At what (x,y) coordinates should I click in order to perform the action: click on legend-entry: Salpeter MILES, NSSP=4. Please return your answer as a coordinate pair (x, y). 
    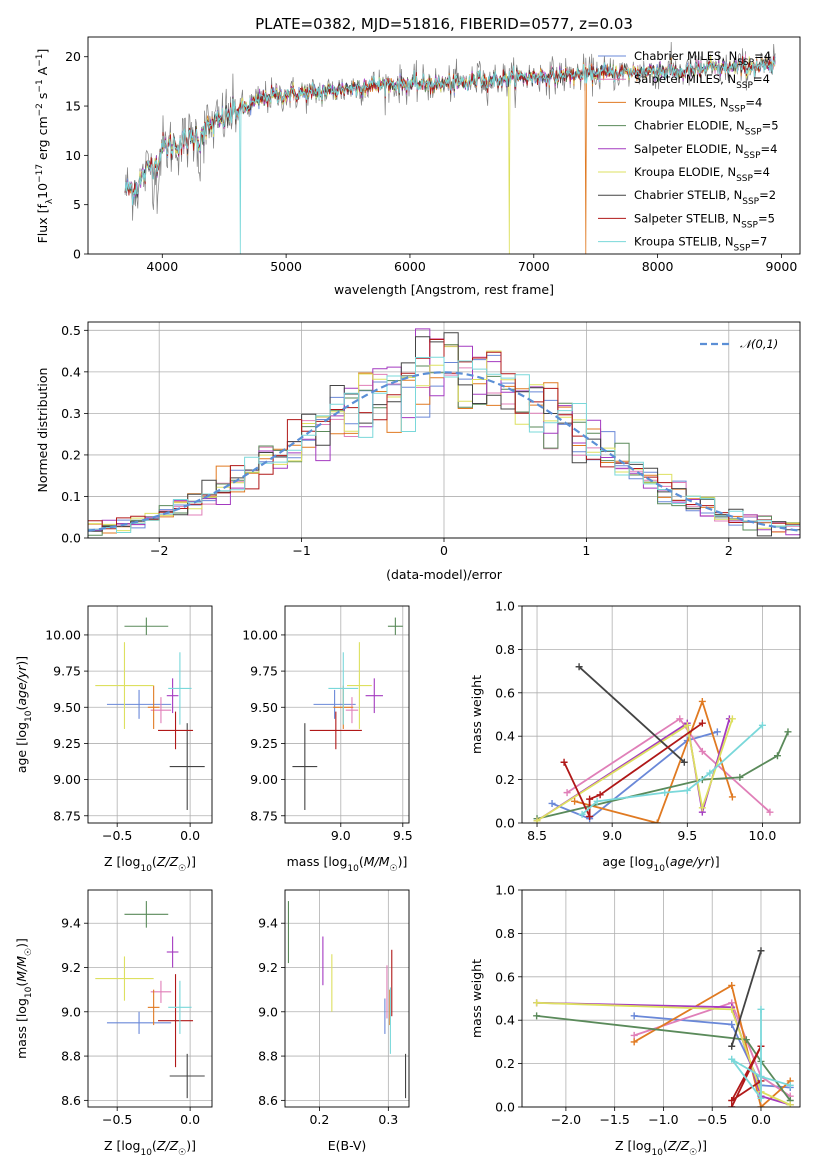
    Looking at the image, I should click on (702, 81).